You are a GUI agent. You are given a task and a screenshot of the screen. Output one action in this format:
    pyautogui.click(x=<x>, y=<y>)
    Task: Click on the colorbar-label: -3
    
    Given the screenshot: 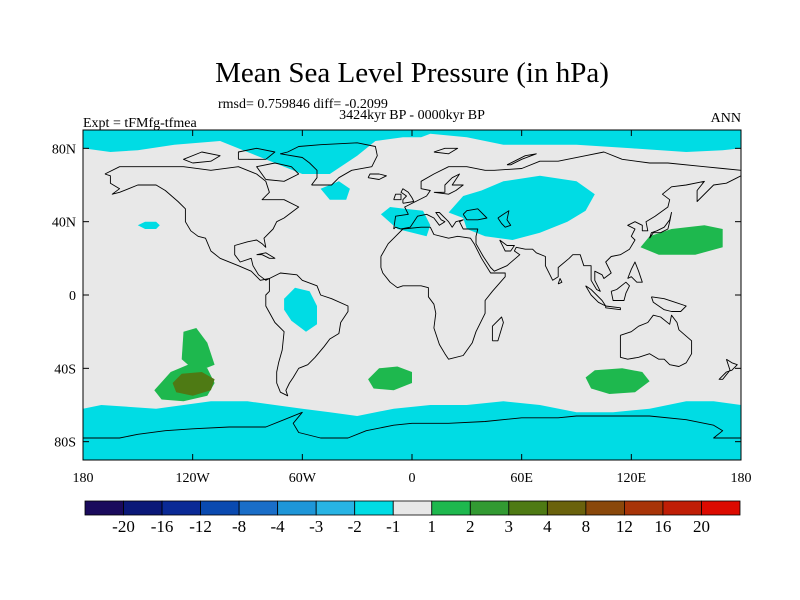 What is the action you would take?
    pyautogui.click(x=316, y=526)
    